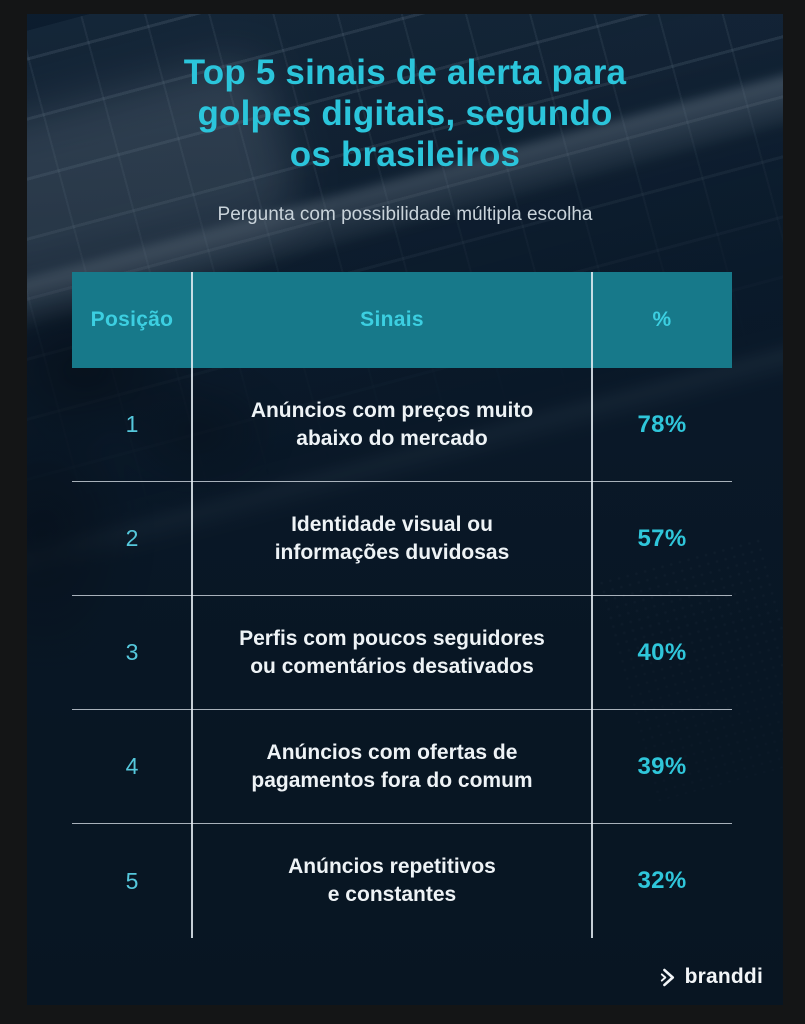 The image size is (805, 1024). What do you see at coordinates (392, 666) in the screenshot?
I see `signal-line-2: ou comentários desativados` at bounding box center [392, 666].